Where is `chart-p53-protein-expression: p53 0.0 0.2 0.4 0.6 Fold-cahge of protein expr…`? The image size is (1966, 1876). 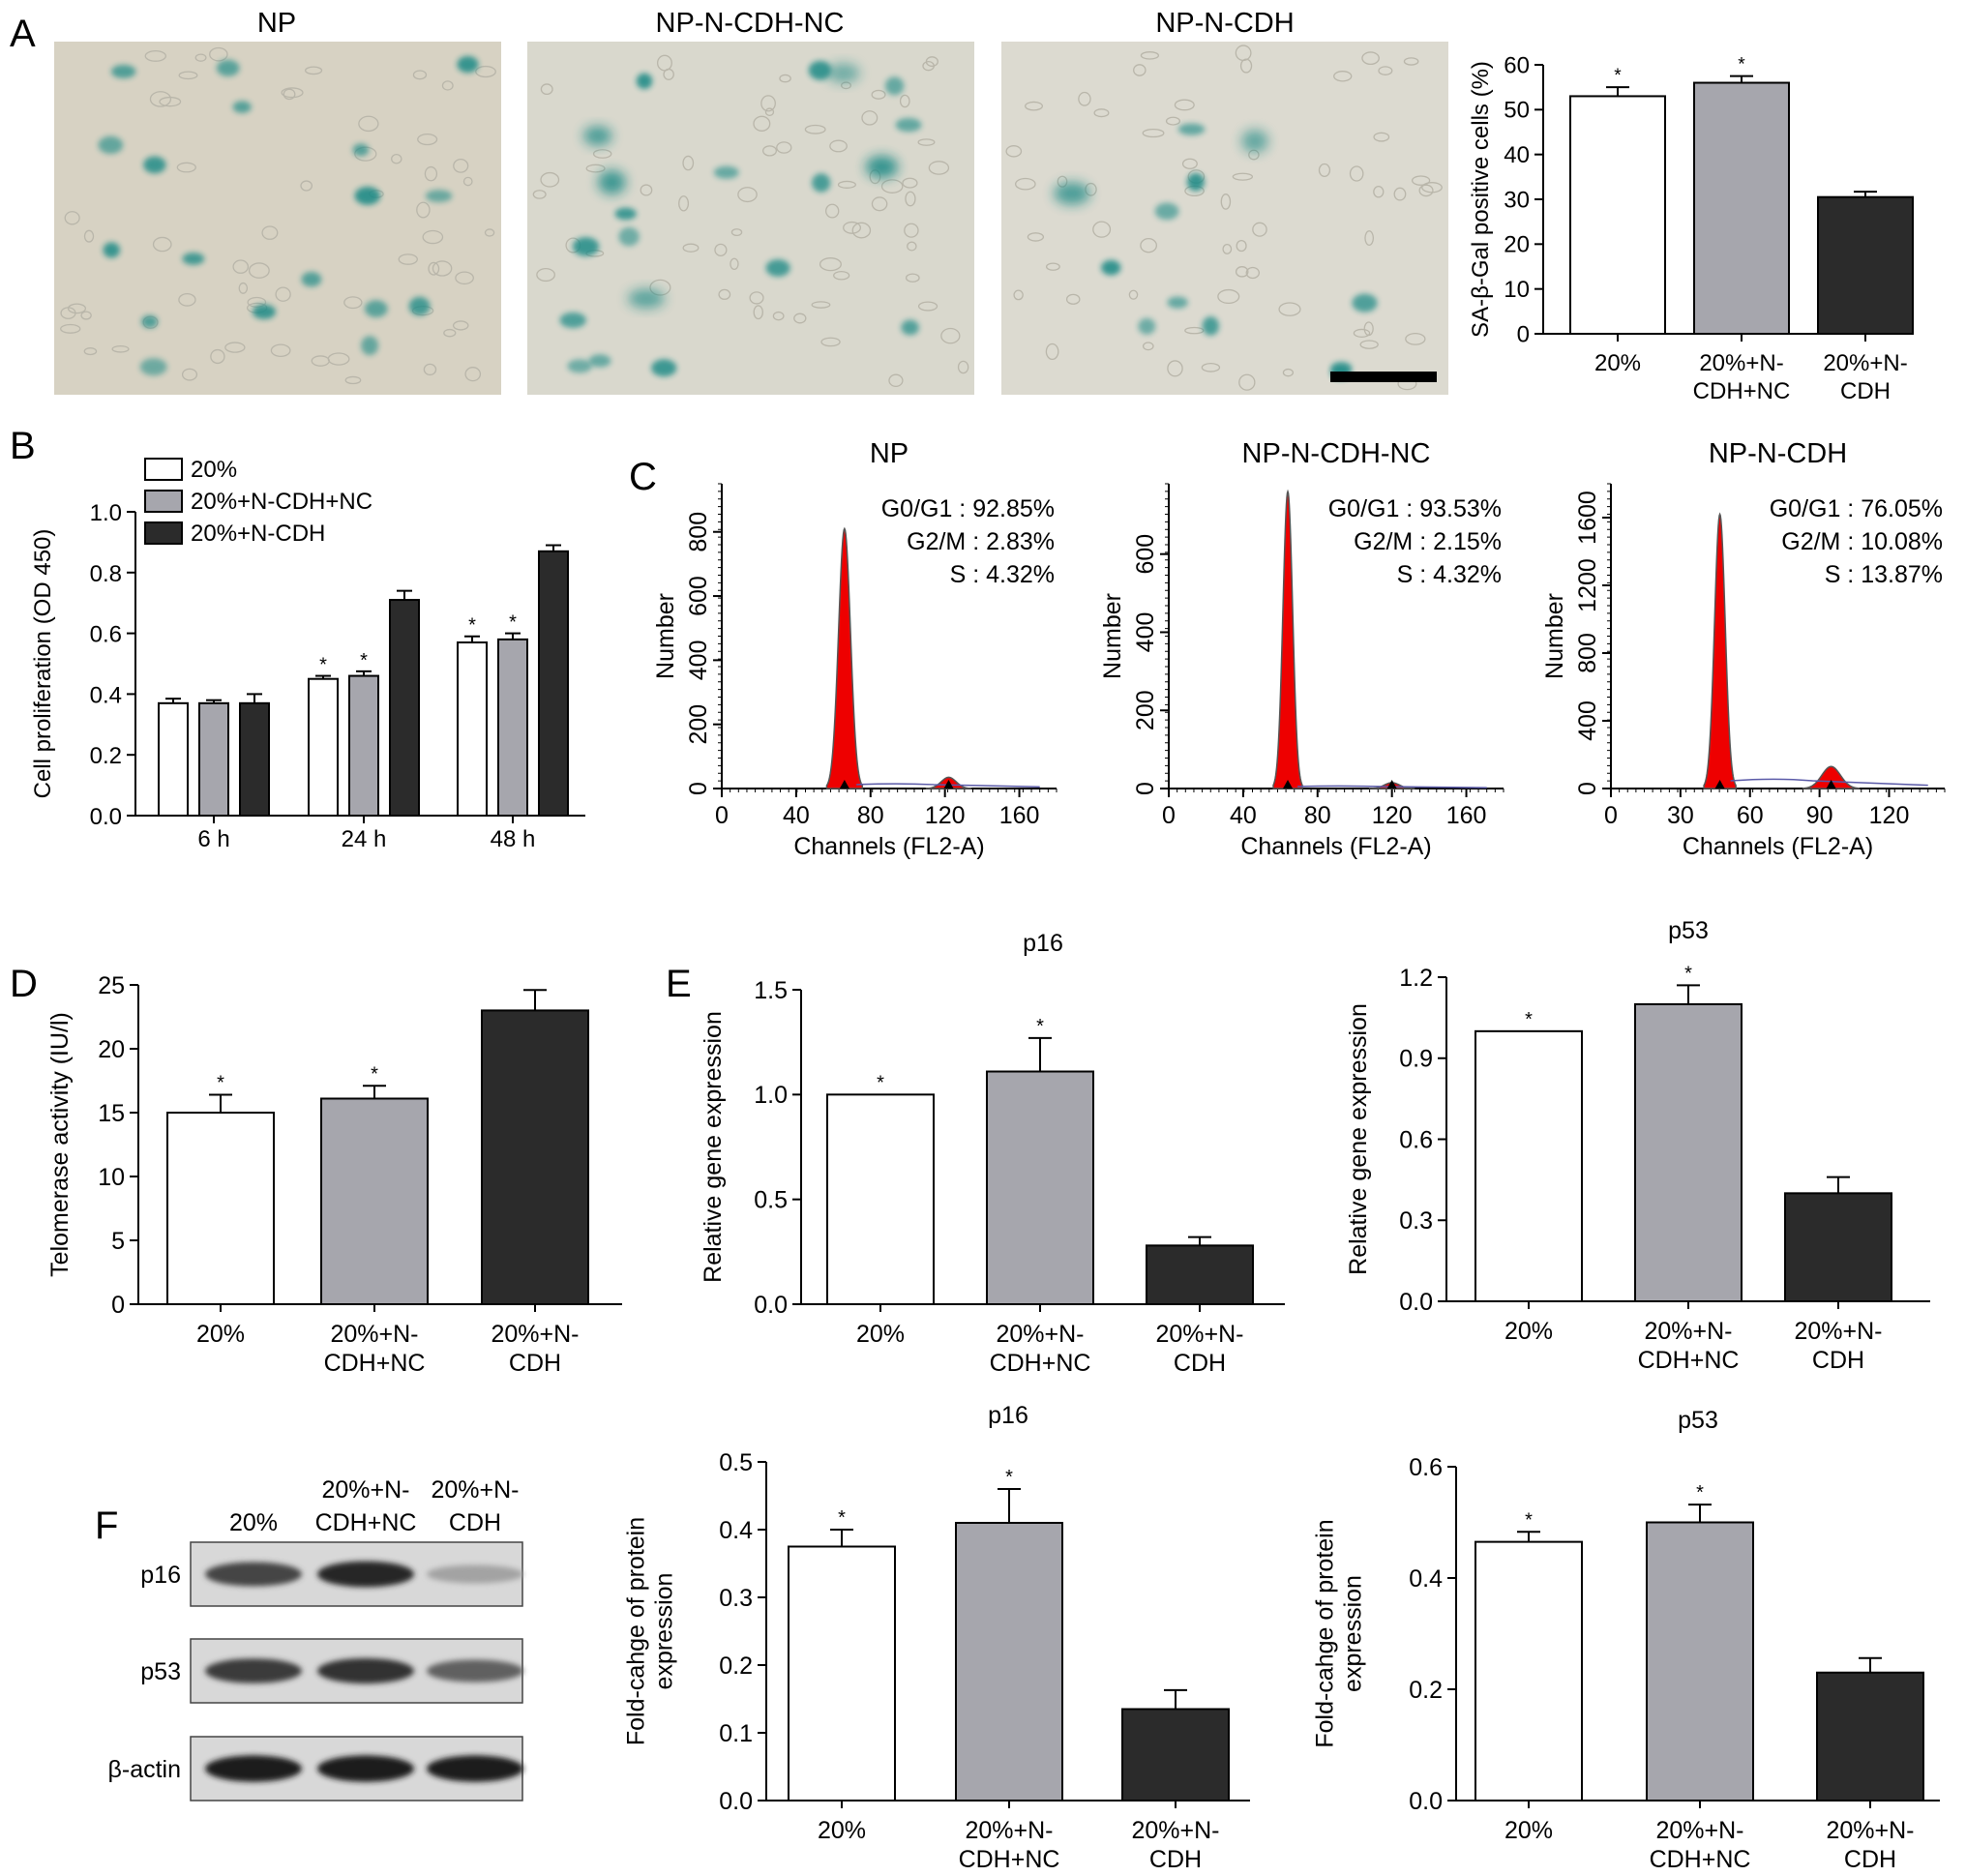
chart-p53-protein-expression: p53 0.0 0.2 0.4 0.6 Fold-cahge of protein expr… is located at coordinates (1626, 1640).